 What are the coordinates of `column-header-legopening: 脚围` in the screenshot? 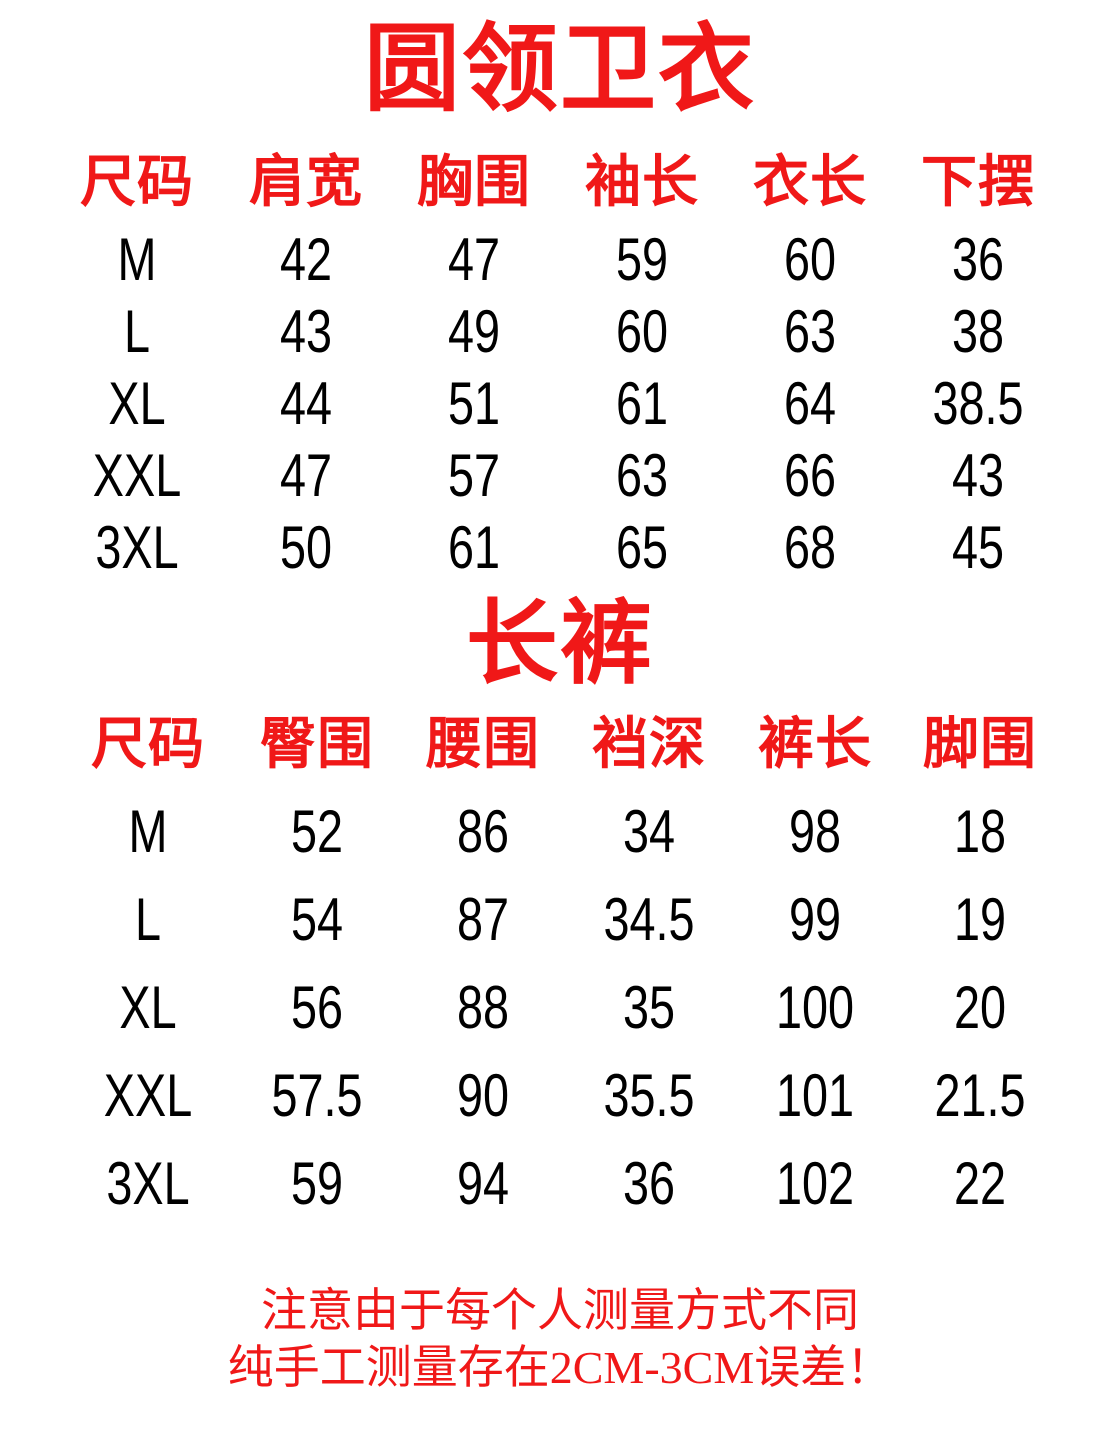 It's located at (980, 743).